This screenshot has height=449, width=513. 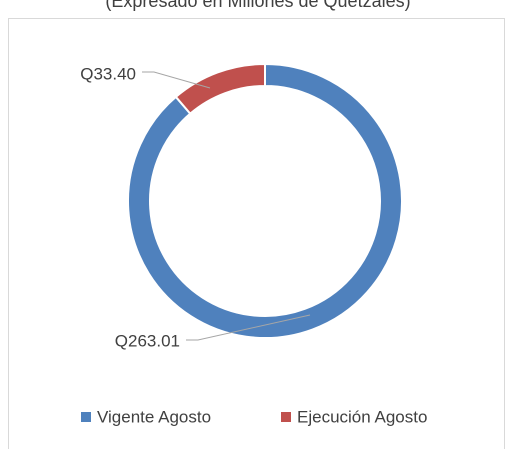 What do you see at coordinates (108, 73) in the screenshot?
I see `data-label: Q33.40` at bounding box center [108, 73].